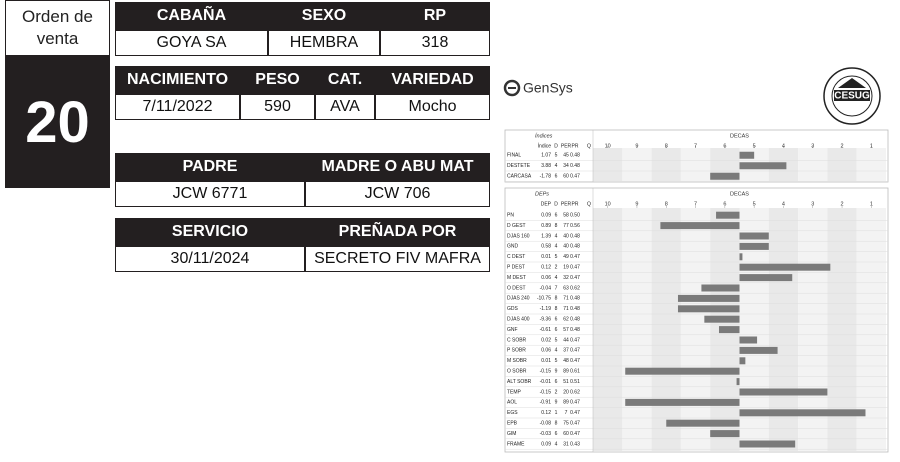  What do you see at coordinates (566, 156) in the screenshot?
I see `percentile-value: 45` at bounding box center [566, 156].